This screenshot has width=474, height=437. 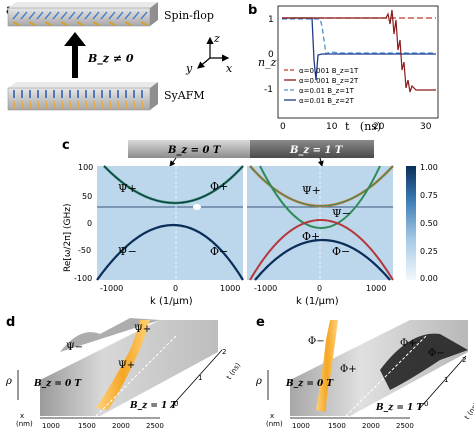 I want to click on cbar-tick-000: 0.00, so click(x=429, y=278).